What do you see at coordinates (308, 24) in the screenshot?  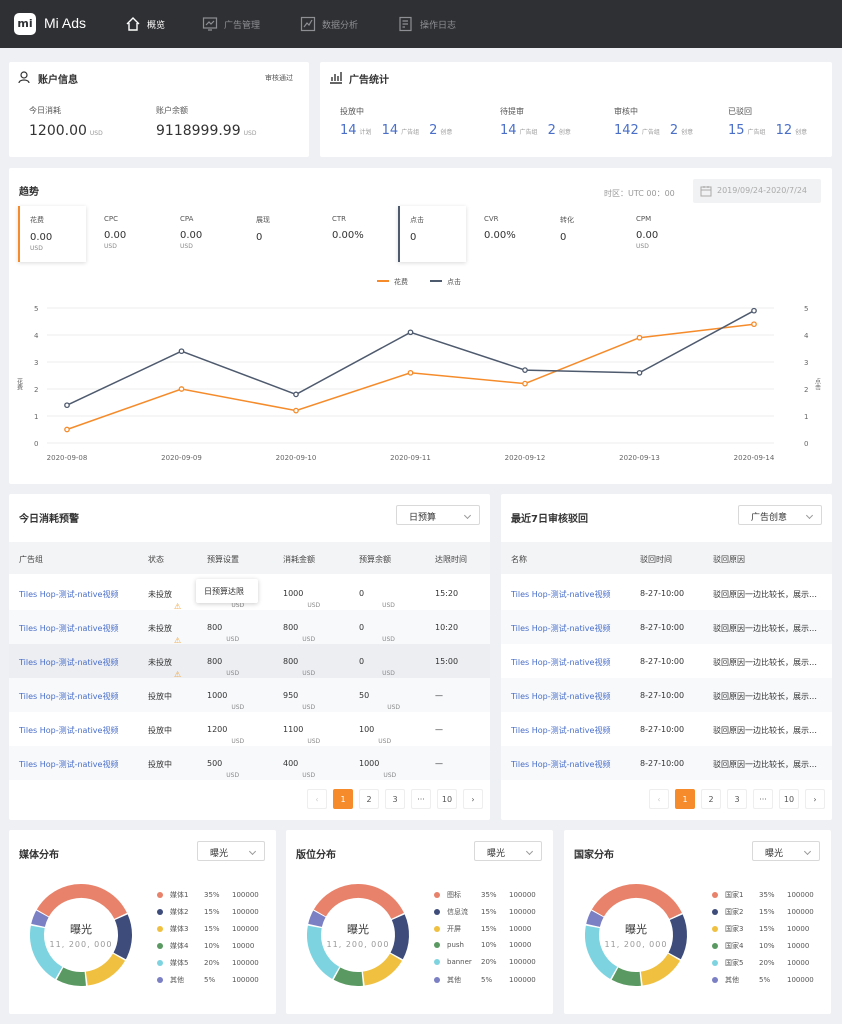 I see `analytics-icon` at bounding box center [308, 24].